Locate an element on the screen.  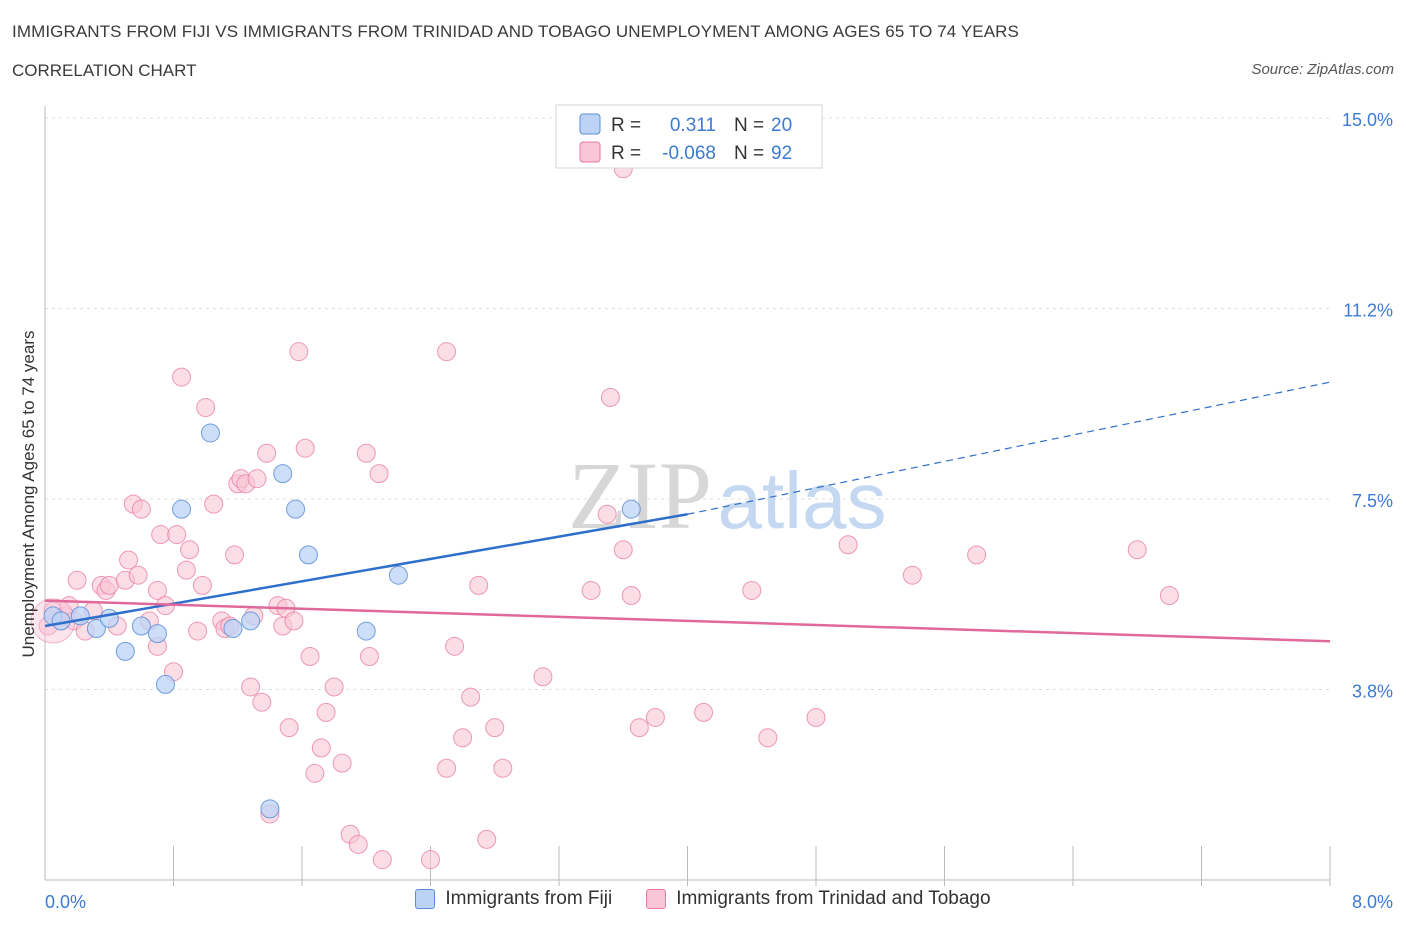
legend-r-label-fiji: R = is located at coordinates (626, 125).